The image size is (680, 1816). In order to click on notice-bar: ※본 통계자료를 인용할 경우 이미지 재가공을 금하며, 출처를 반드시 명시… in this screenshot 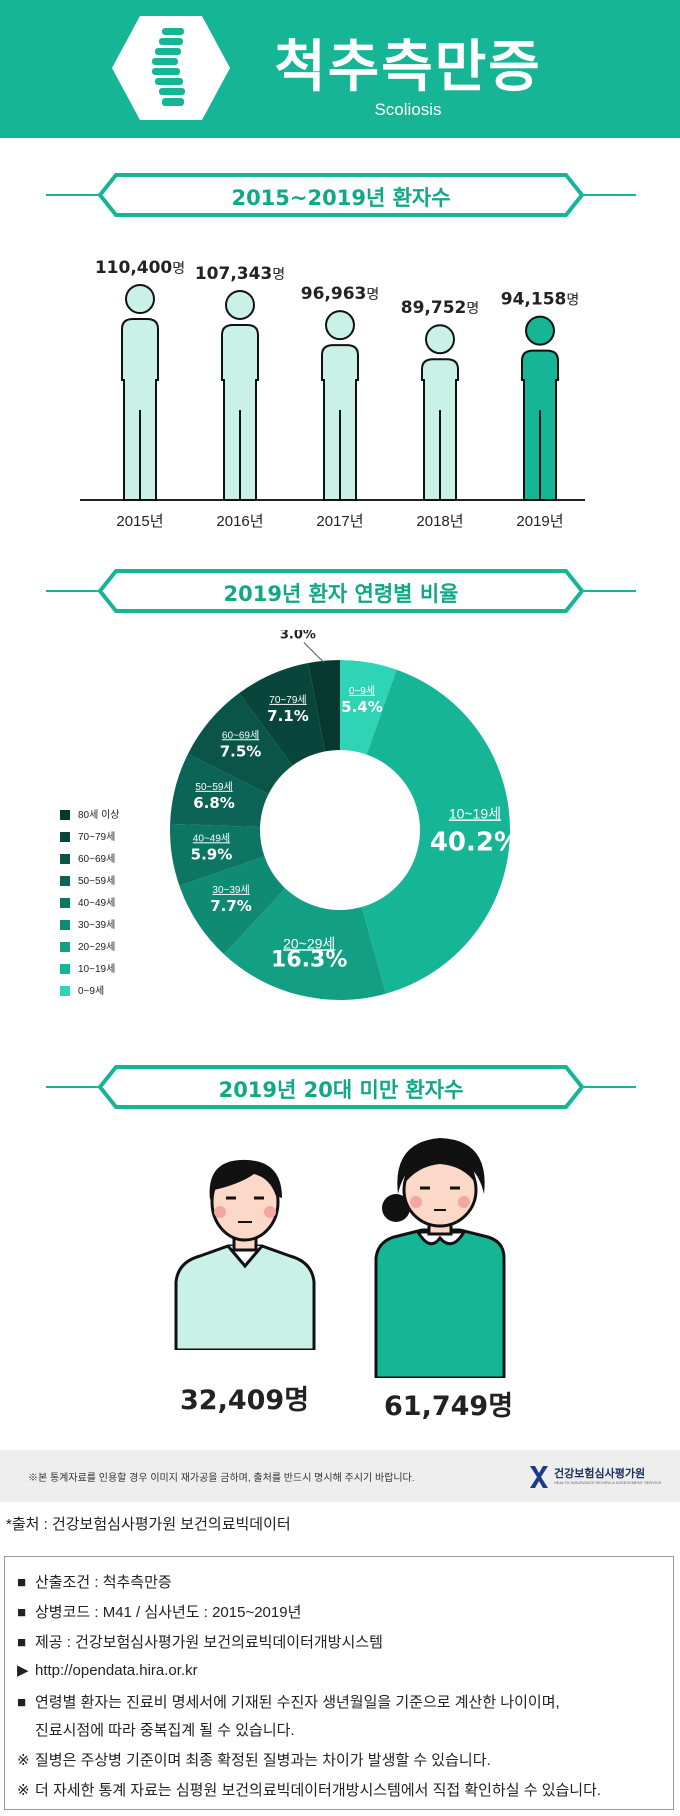, I will do `click(340, 1476)`.